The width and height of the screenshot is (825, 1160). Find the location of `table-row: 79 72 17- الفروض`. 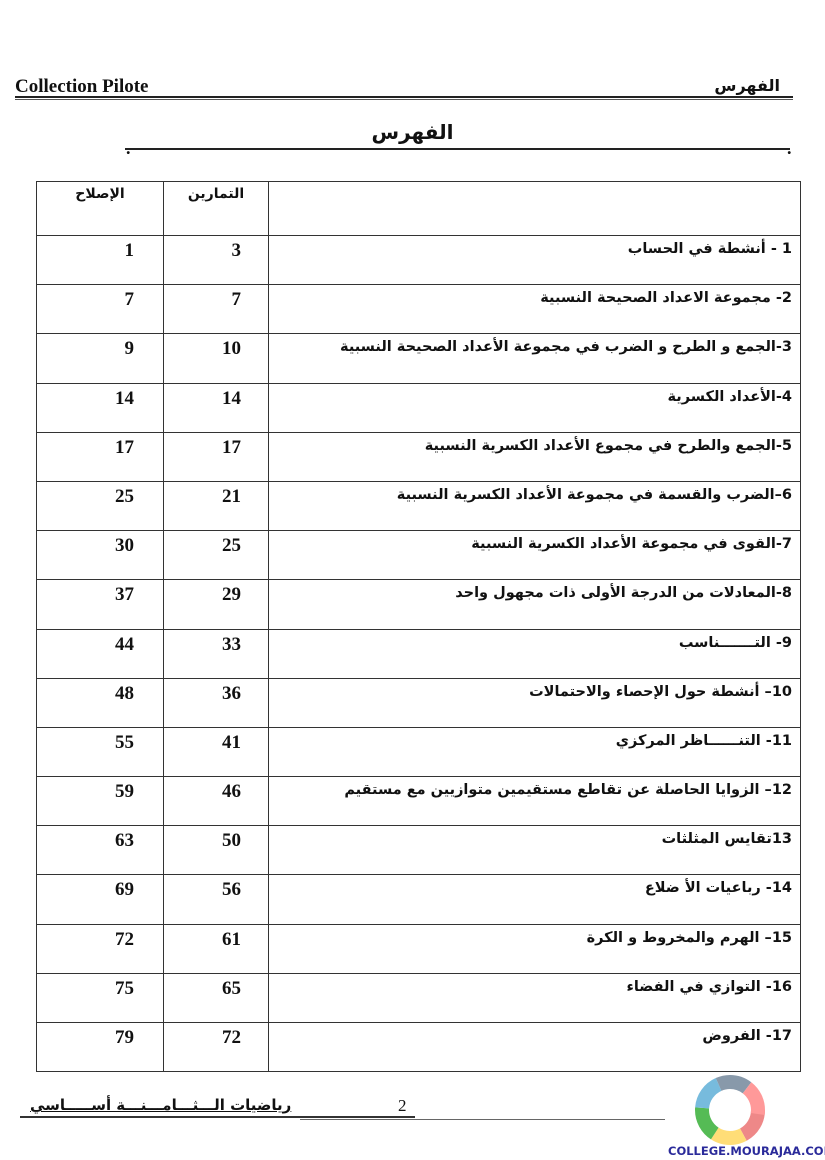

table-row: 79 72 17- الفروض is located at coordinates (418, 1047).